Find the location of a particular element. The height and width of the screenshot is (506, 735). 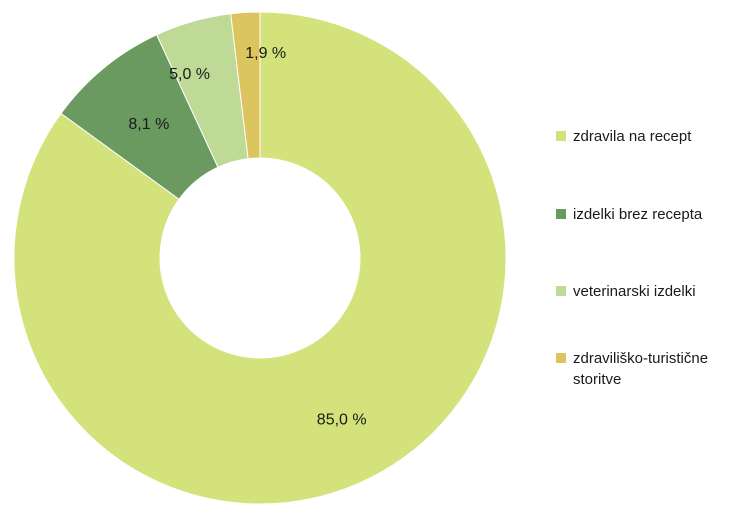

slice-spa-tourism-services is located at coordinates (245, 85).